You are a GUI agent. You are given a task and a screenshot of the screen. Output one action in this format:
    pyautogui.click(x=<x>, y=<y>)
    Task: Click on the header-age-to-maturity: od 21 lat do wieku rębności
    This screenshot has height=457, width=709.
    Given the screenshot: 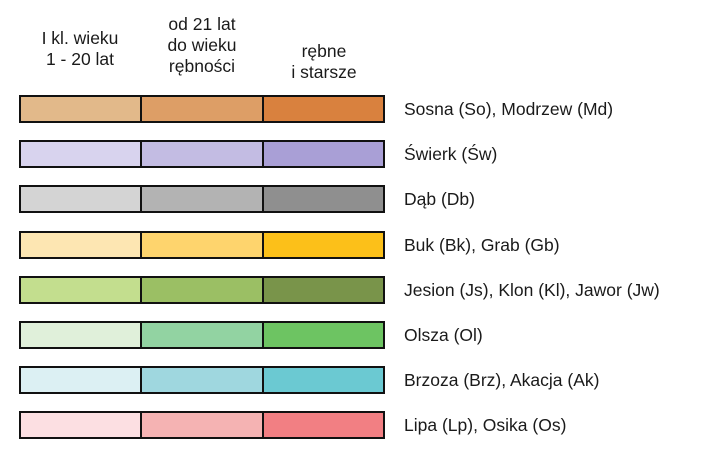 What is the action you would take?
    pyautogui.click(x=202, y=45)
    